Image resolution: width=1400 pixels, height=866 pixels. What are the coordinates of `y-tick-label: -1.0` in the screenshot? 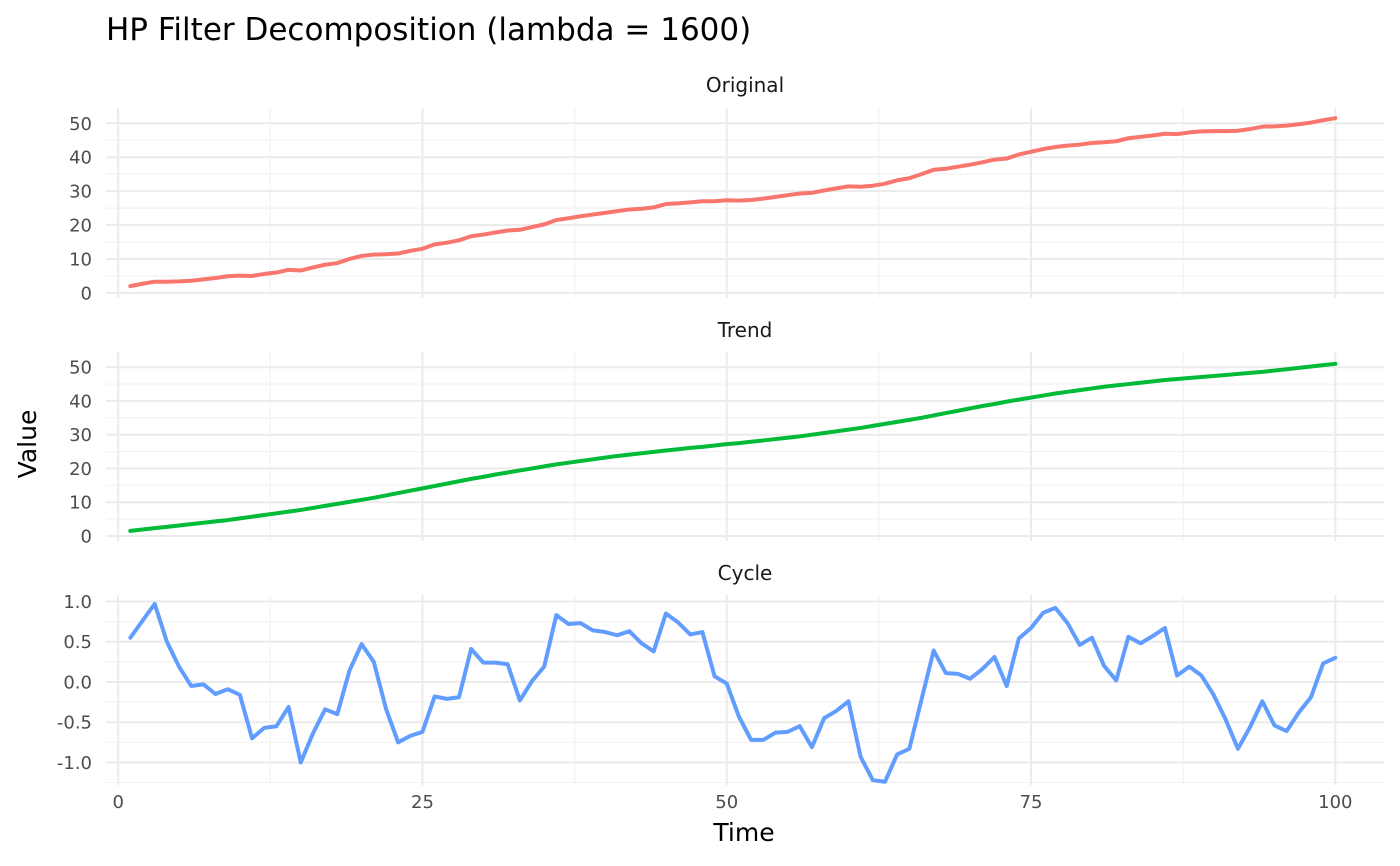 It's located at (74, 763).